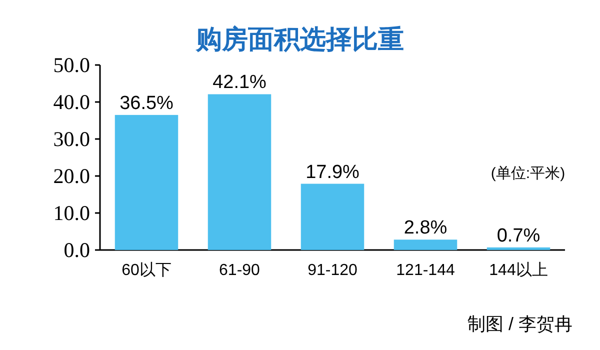 This screenshot has height=350, width=600. Describe the element at coordinates (299, 39) in the screenshot. I see `chart-title: 购房面积选择比重` at that location.